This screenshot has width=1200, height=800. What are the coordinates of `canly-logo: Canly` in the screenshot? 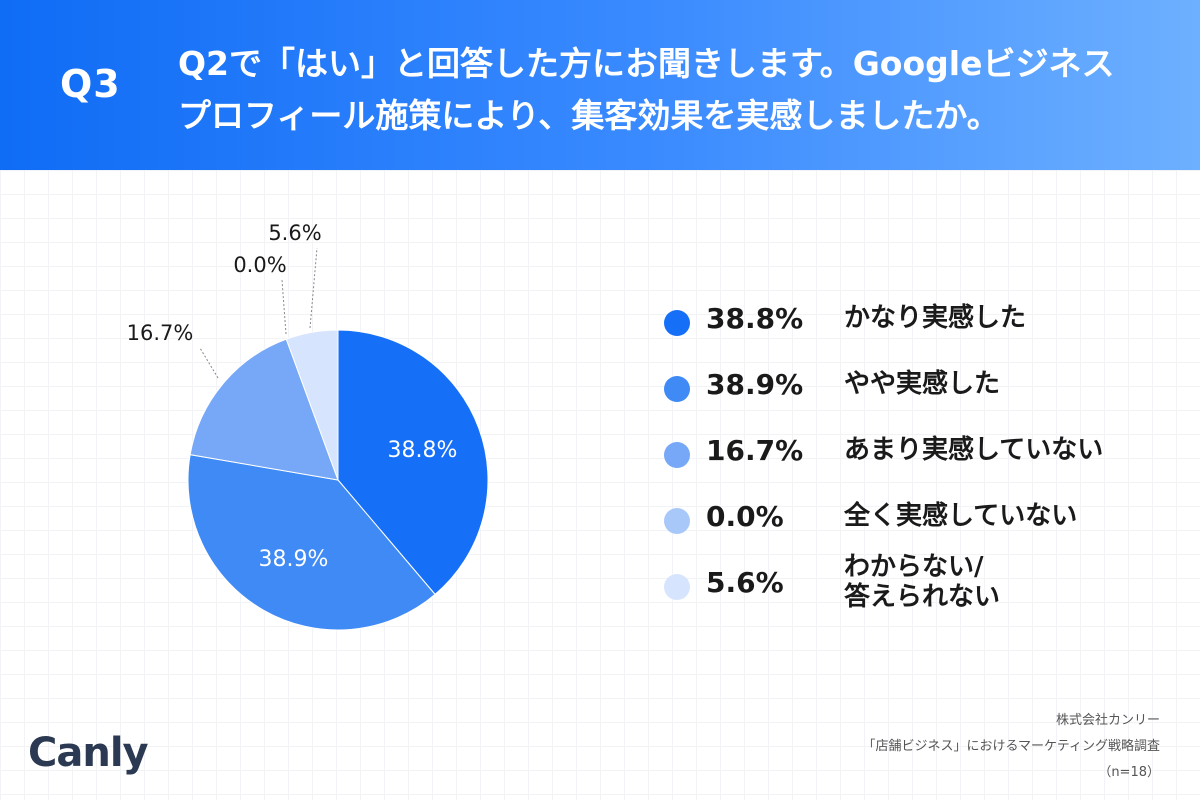 It's located at (88, 753).